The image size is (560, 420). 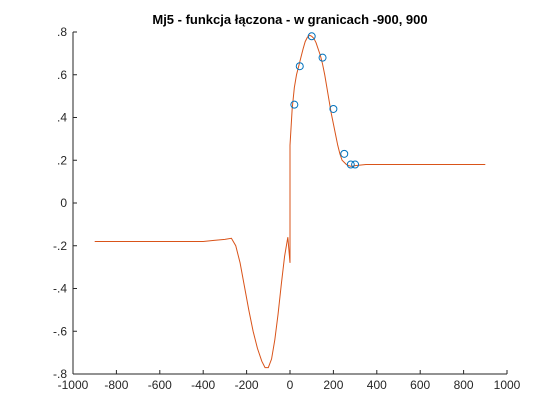 What do you see at coordinates (290, 385) in the screenshot?
I see `x-tick-label: 0` at bounding box center [290, 385].